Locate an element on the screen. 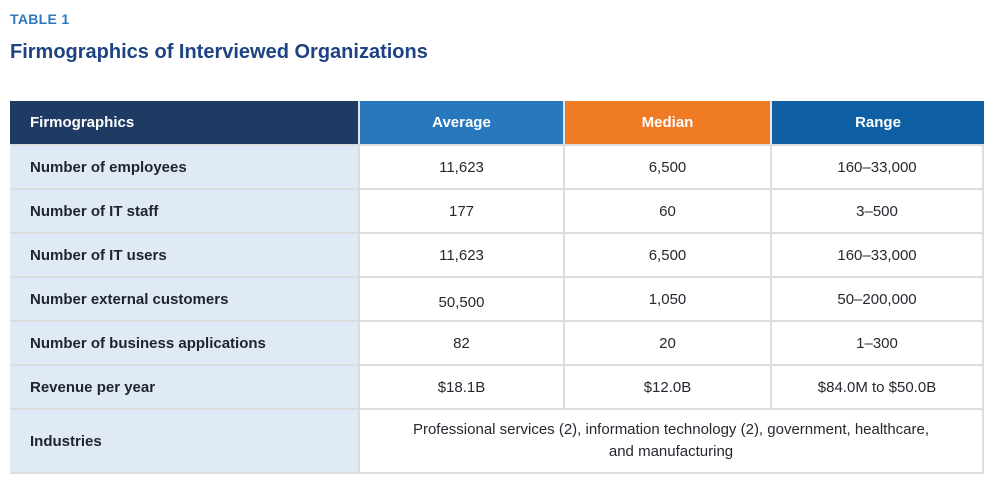  cell-average: 82 is located at coordinates (460, 342).